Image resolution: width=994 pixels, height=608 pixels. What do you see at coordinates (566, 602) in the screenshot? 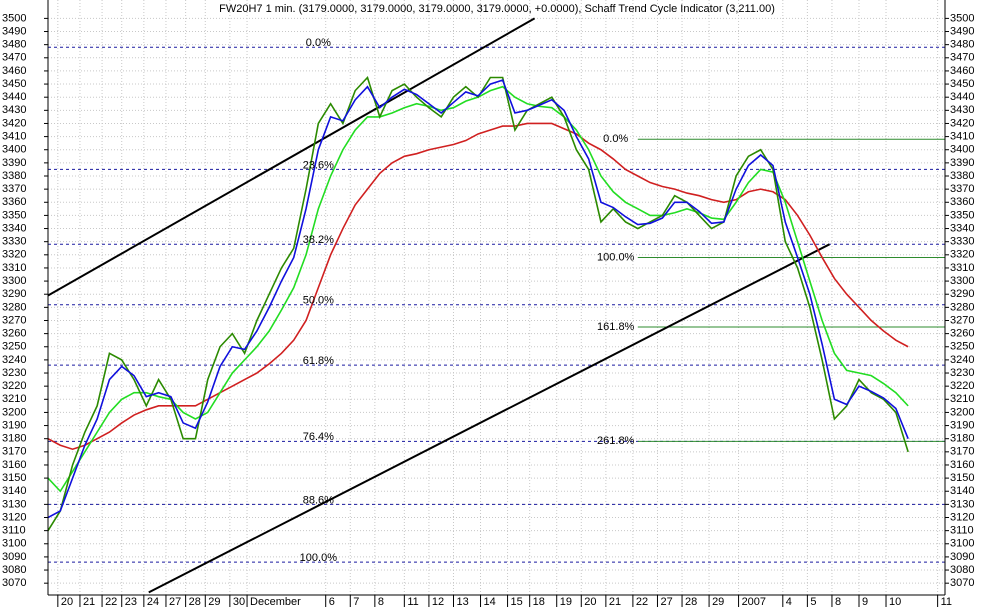
I see `x-tick-label: 19` at bounding box center [566, 602].